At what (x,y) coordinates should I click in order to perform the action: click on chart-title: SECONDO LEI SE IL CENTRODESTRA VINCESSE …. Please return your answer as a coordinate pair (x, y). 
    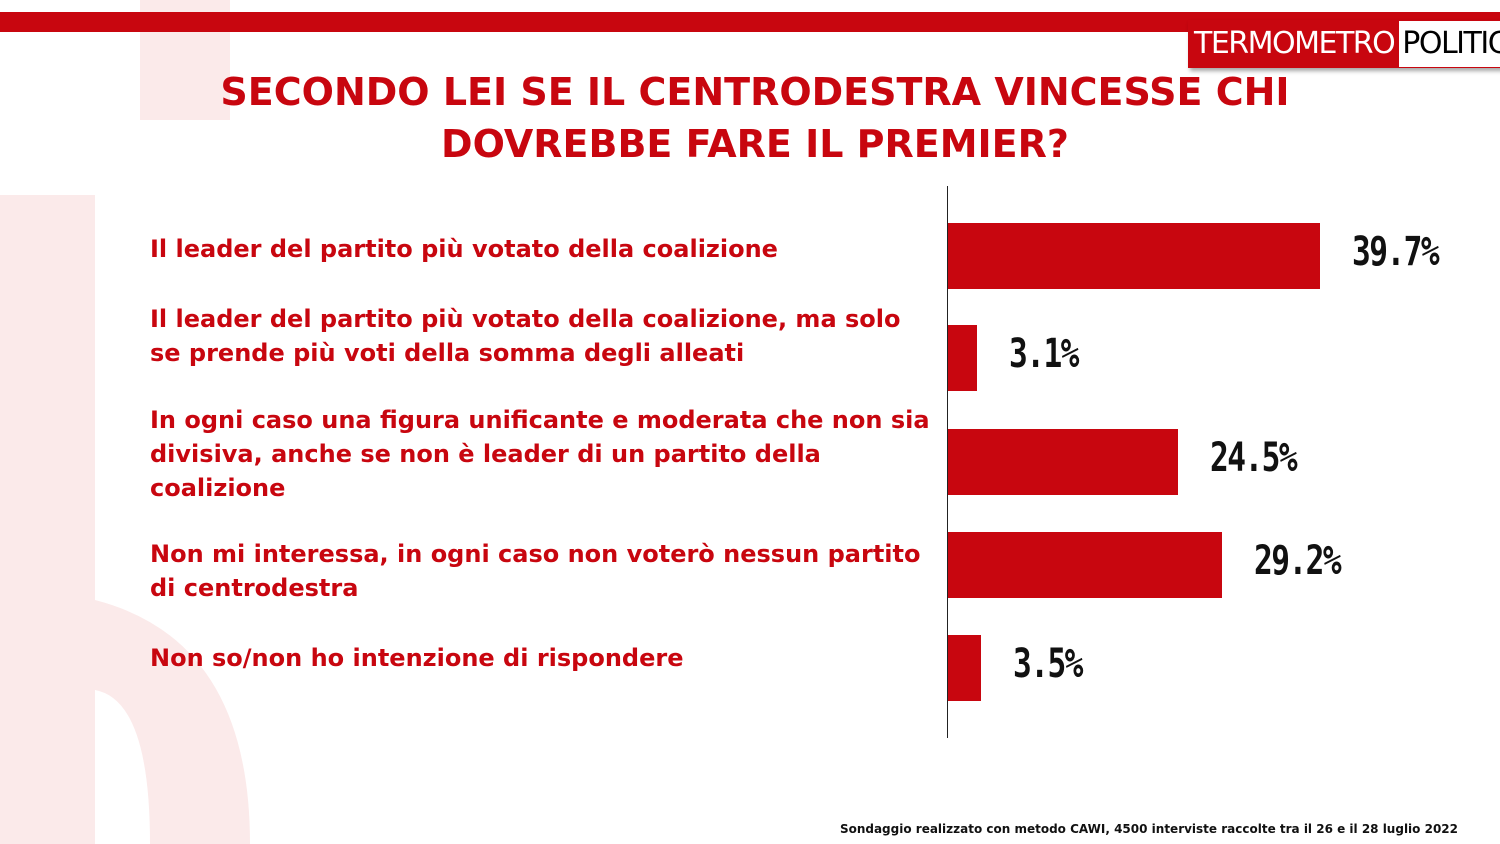
    Looking at the image, I should click on (755, 118).